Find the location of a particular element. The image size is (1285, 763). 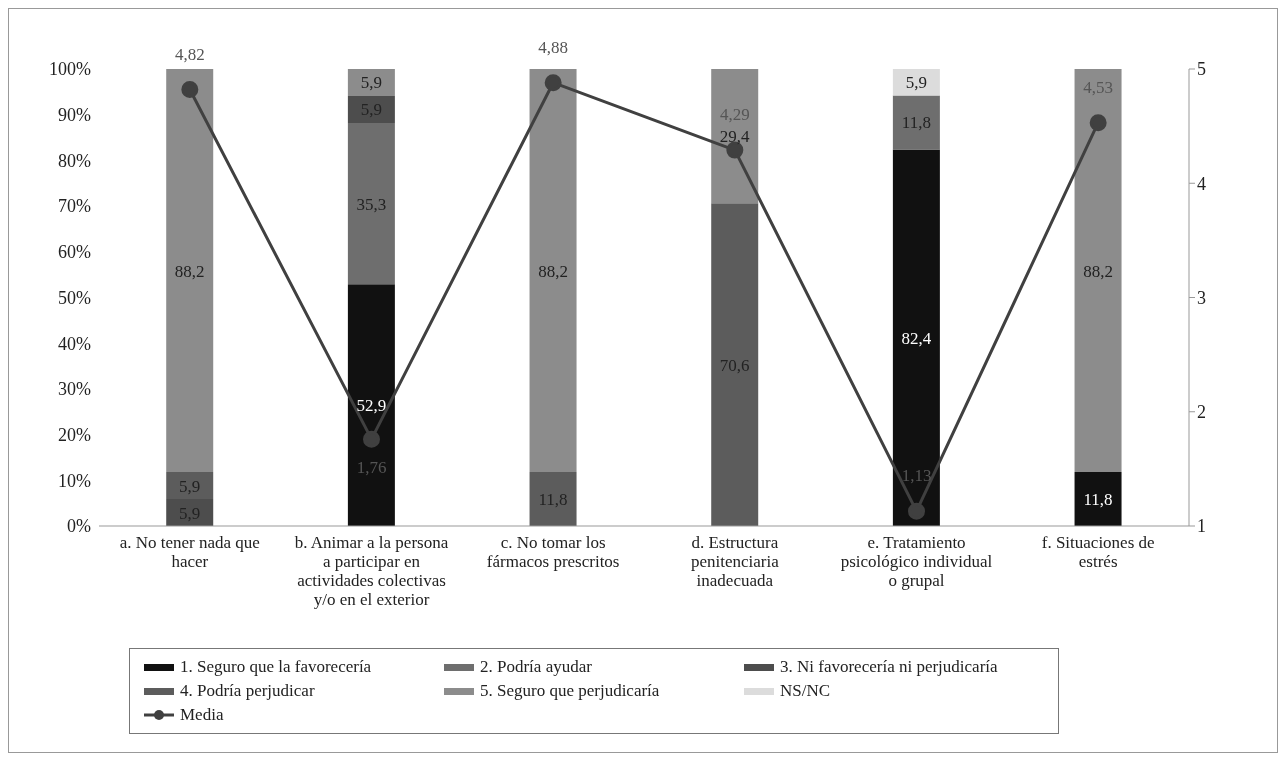

legend-label: 4. Podría perjudicar is located at coordinates (247, 691).